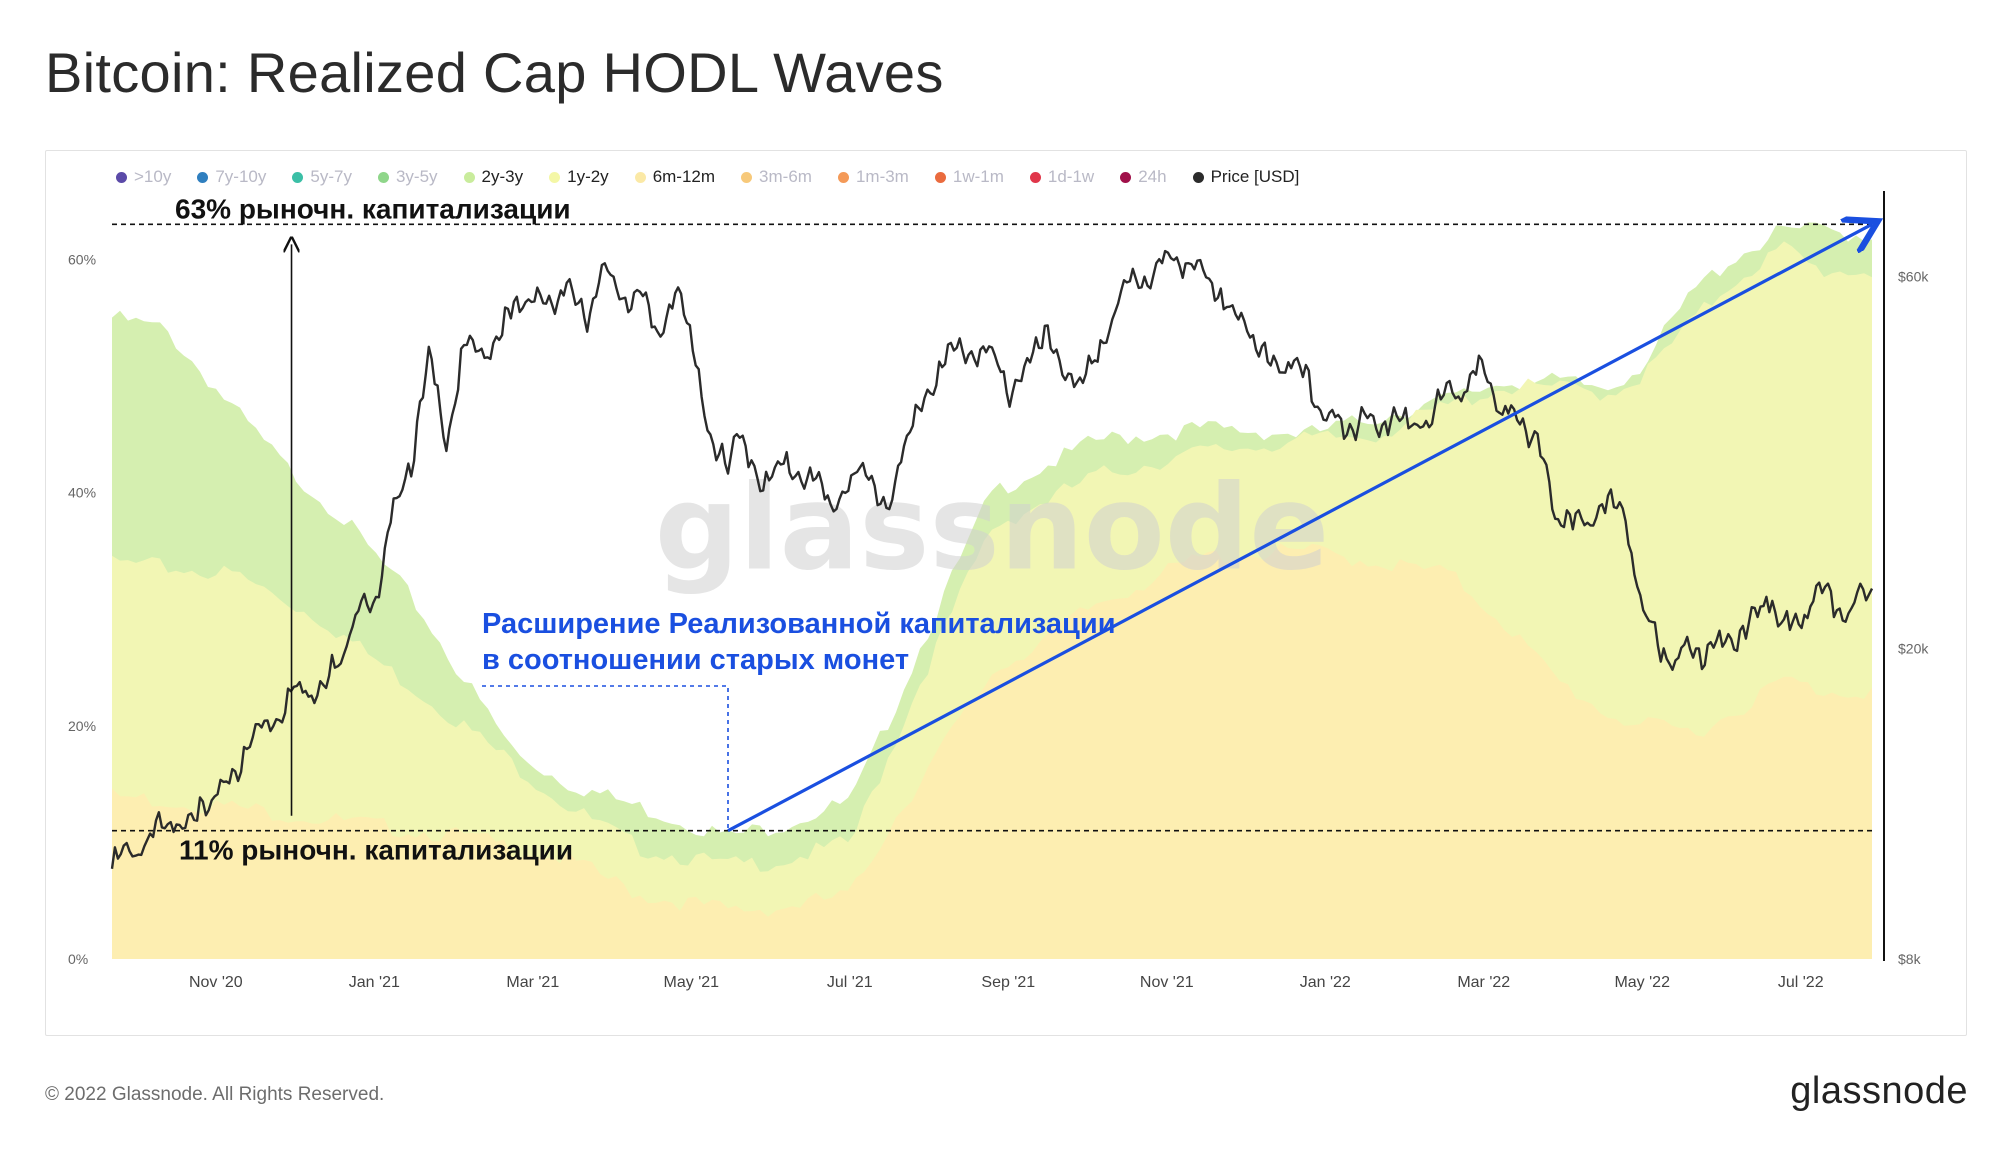 The height and width of the screenshot is (1152, 2000). Describe the element at coordinates (882, 176) in the screenshot. I see `legend-label: 1m-3m` at that location.